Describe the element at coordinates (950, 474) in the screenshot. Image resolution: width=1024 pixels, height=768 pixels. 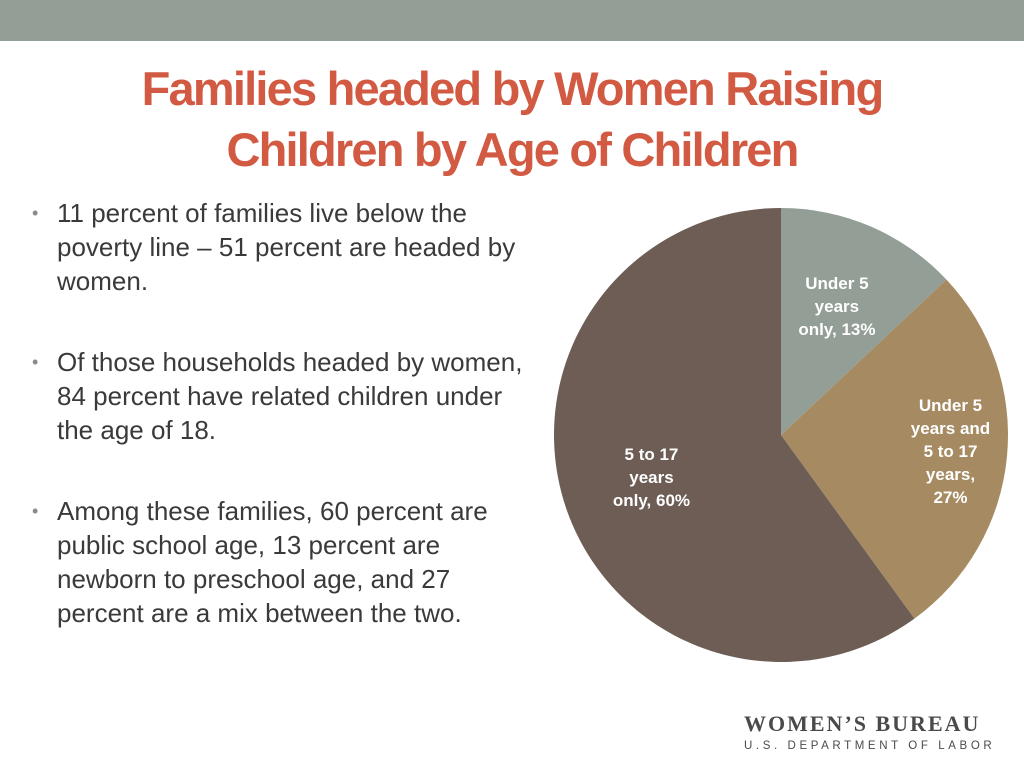
I see `pie-label-line: years,` at that location.